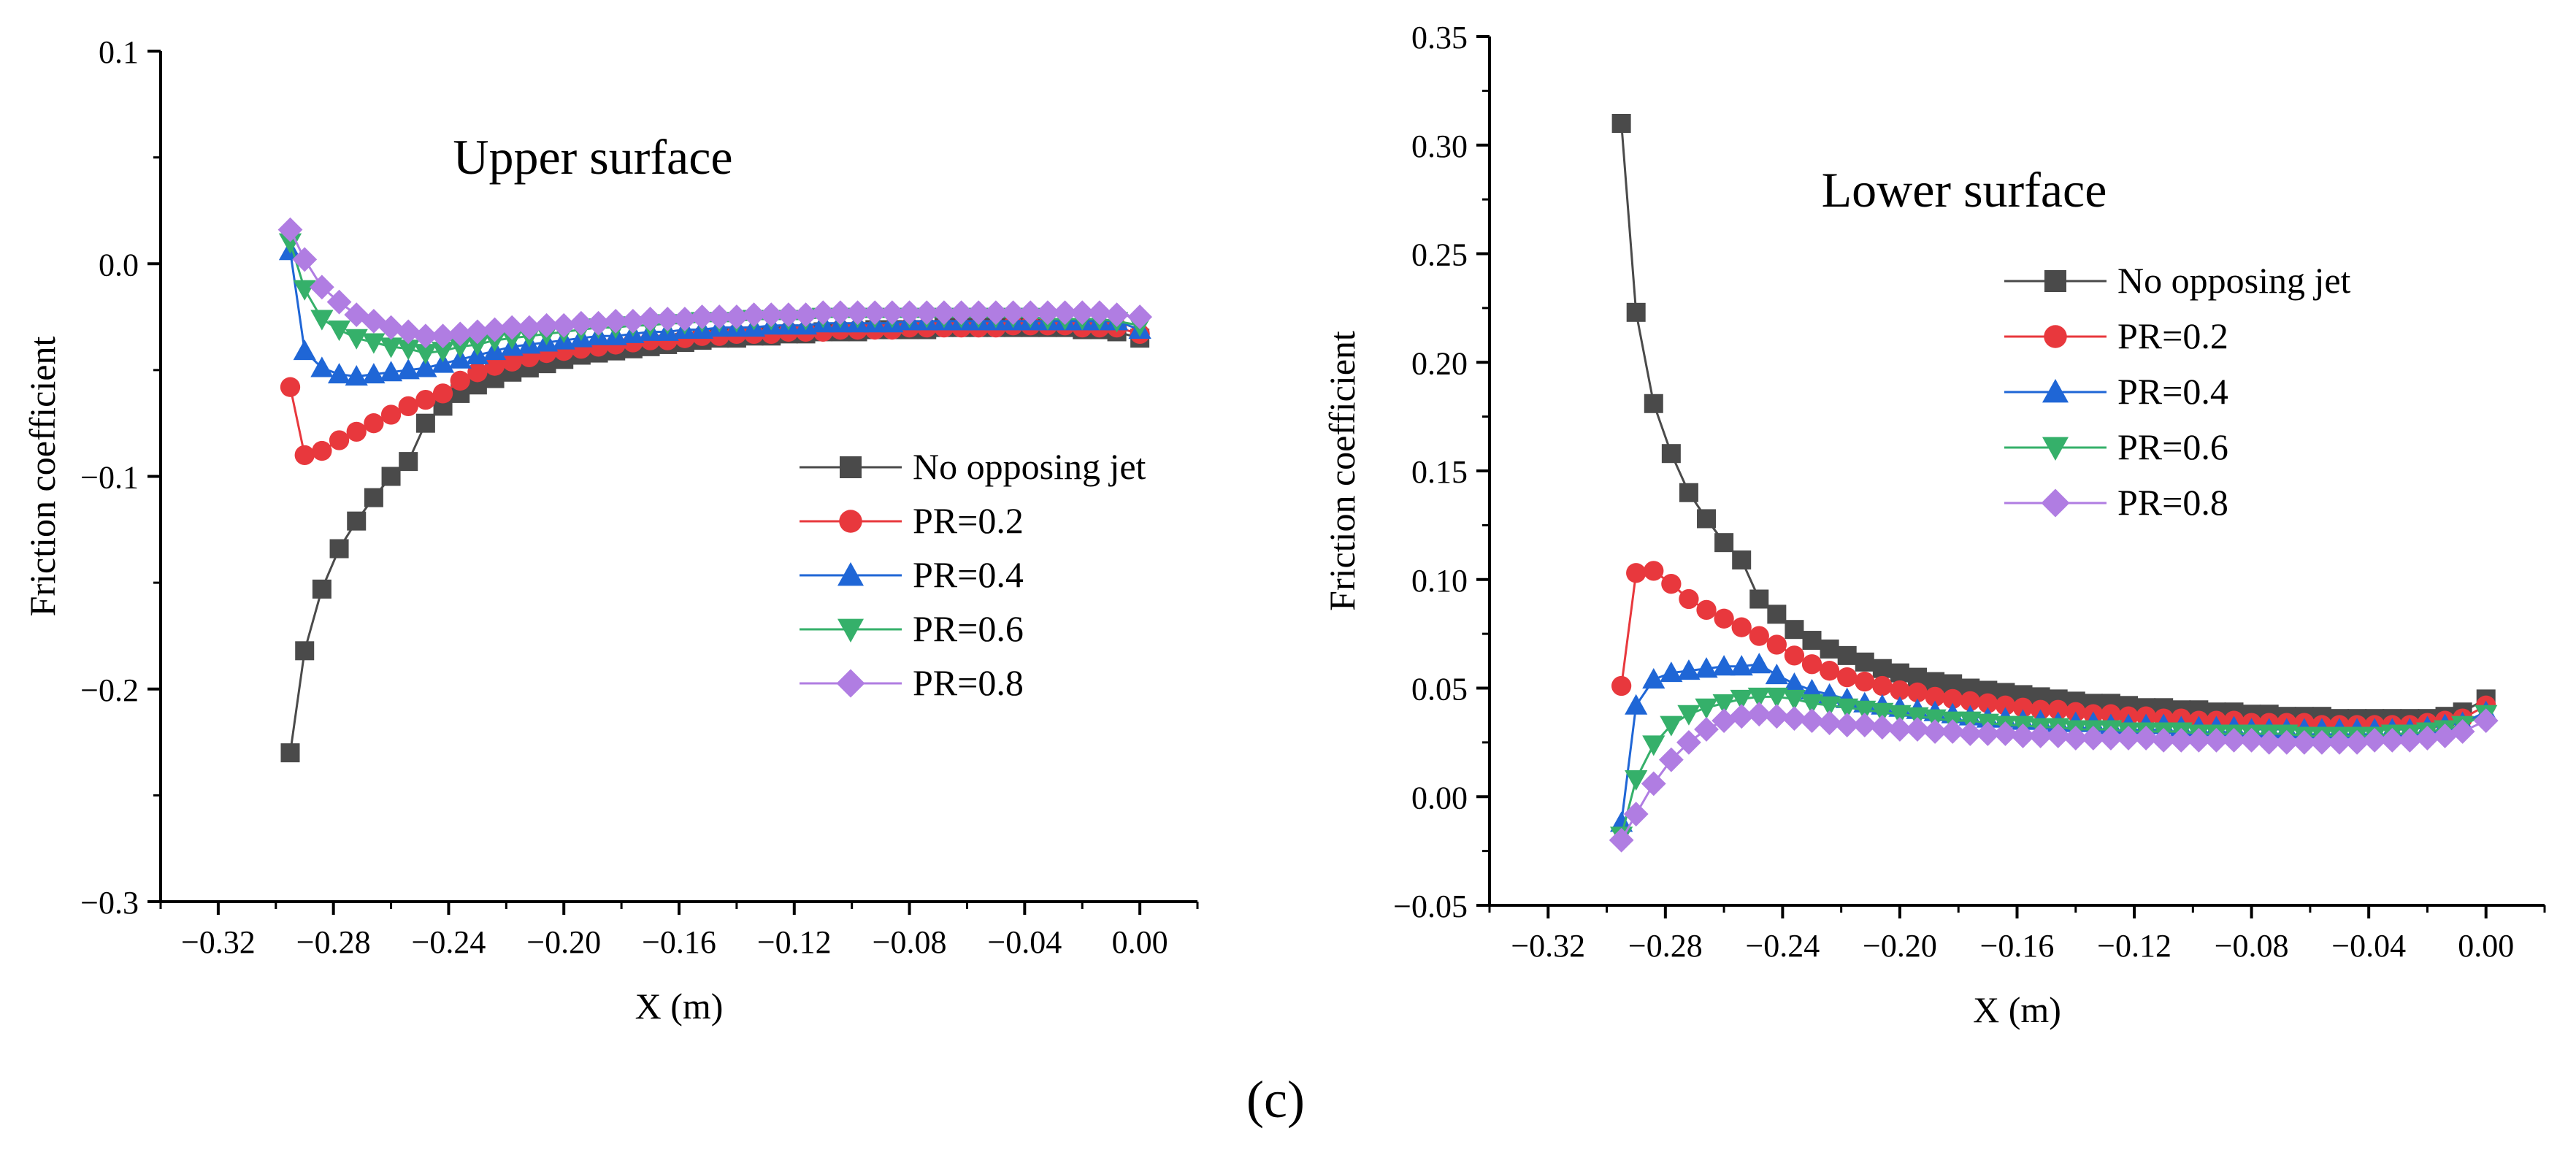 This screenshot has width=2576, height=1155. Describe the element at coordinates (563, 942) in the screenshot. I see `x-tick-label: −0.20` at that location.